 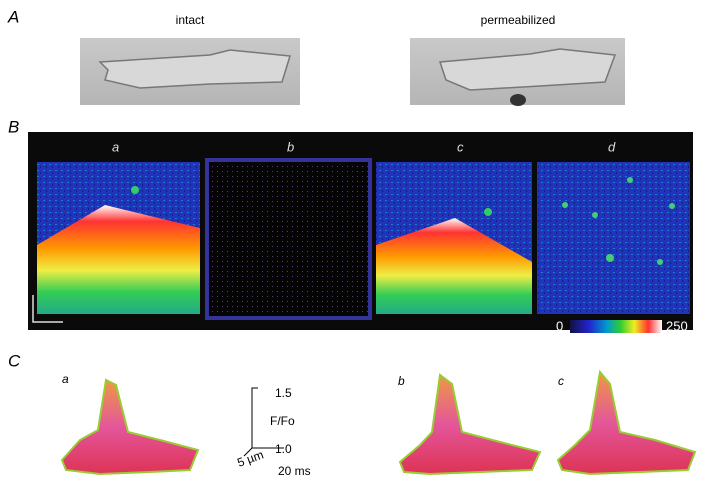 What do you see at coordinates (454, 238) in the screenshot?
I see `linescan-c` at bounding box center [454, 238].